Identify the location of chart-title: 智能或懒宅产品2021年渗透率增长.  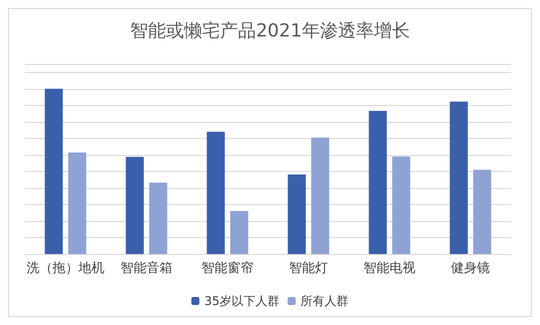
(270, 31).